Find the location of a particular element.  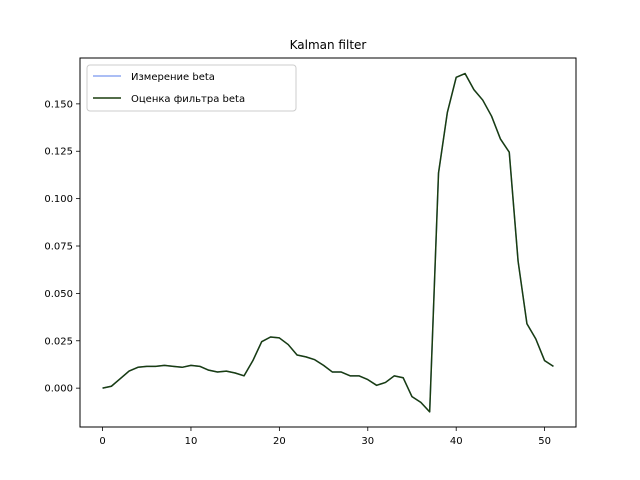

legend-label-measurement: Измерение beta is located at coordinates (173, 77).